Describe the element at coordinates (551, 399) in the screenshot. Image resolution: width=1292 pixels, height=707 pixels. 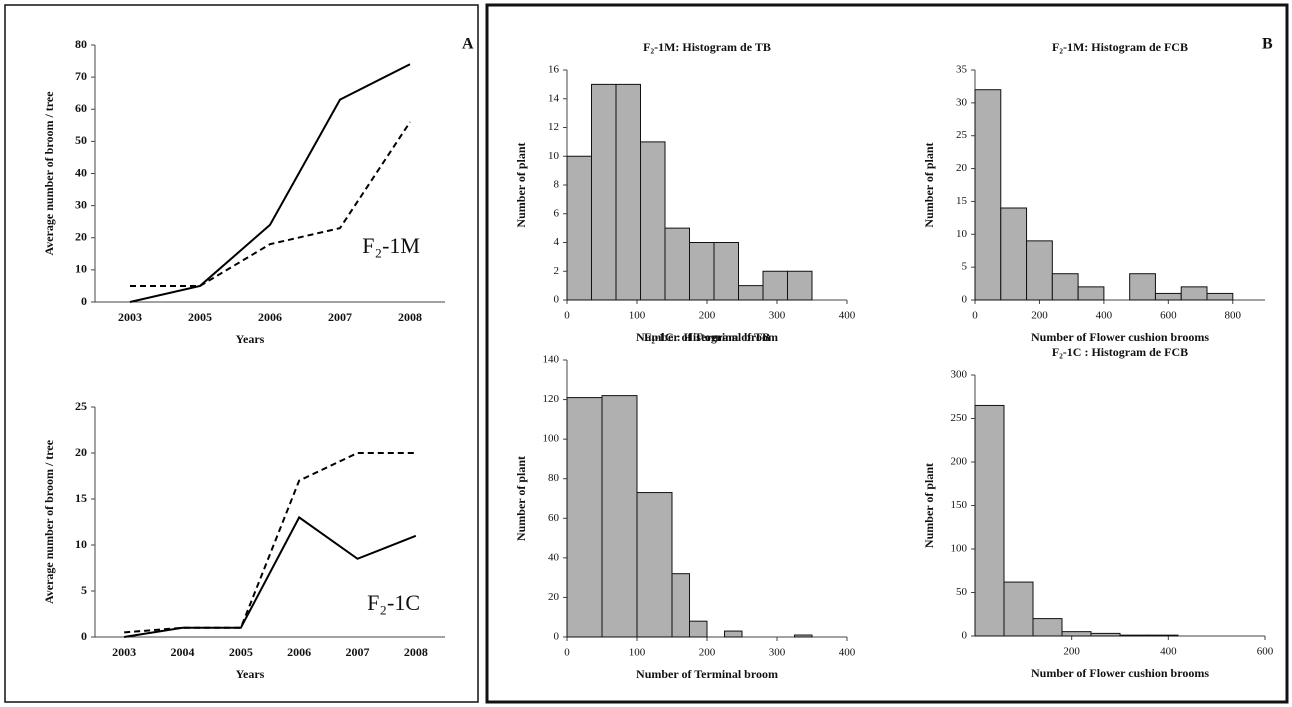
I see `y-tick-label: 120` at that location.